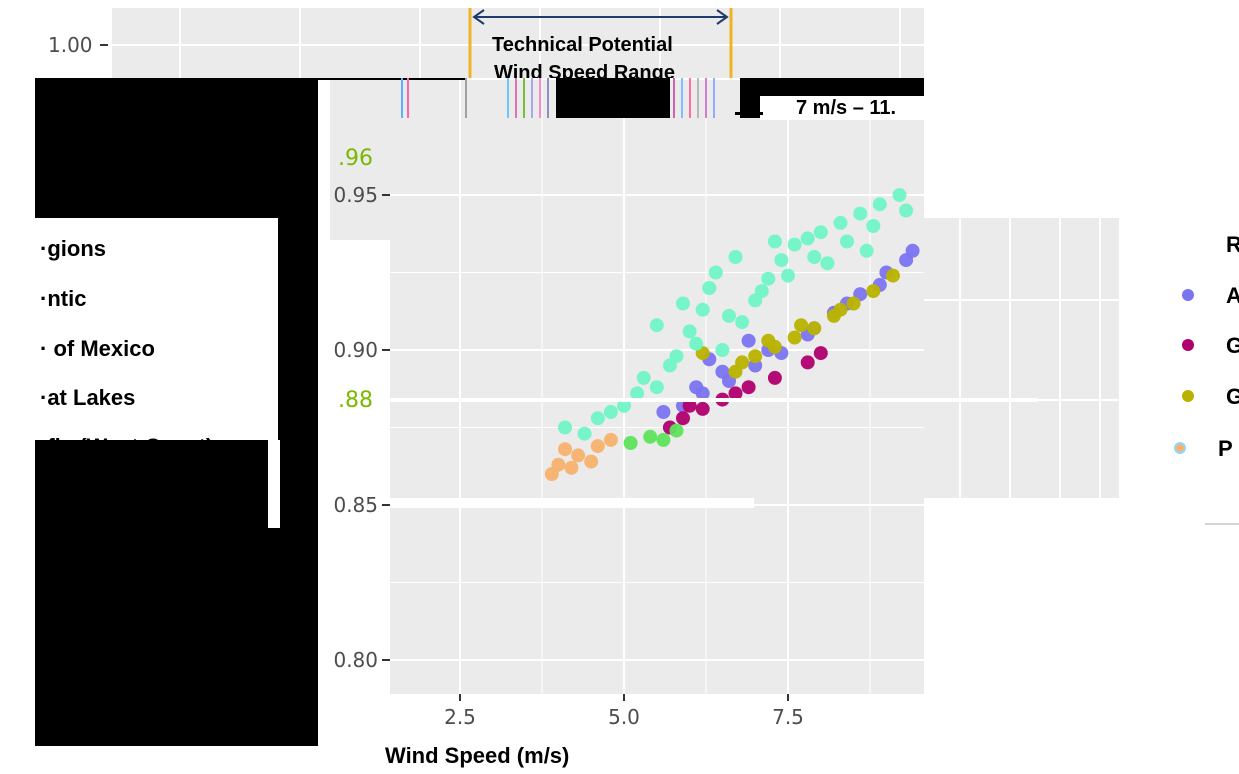  Describe the element at coordinates (582, 45) in the screenshot. I see `annotation-title-line1: Technical Potential` at that location.